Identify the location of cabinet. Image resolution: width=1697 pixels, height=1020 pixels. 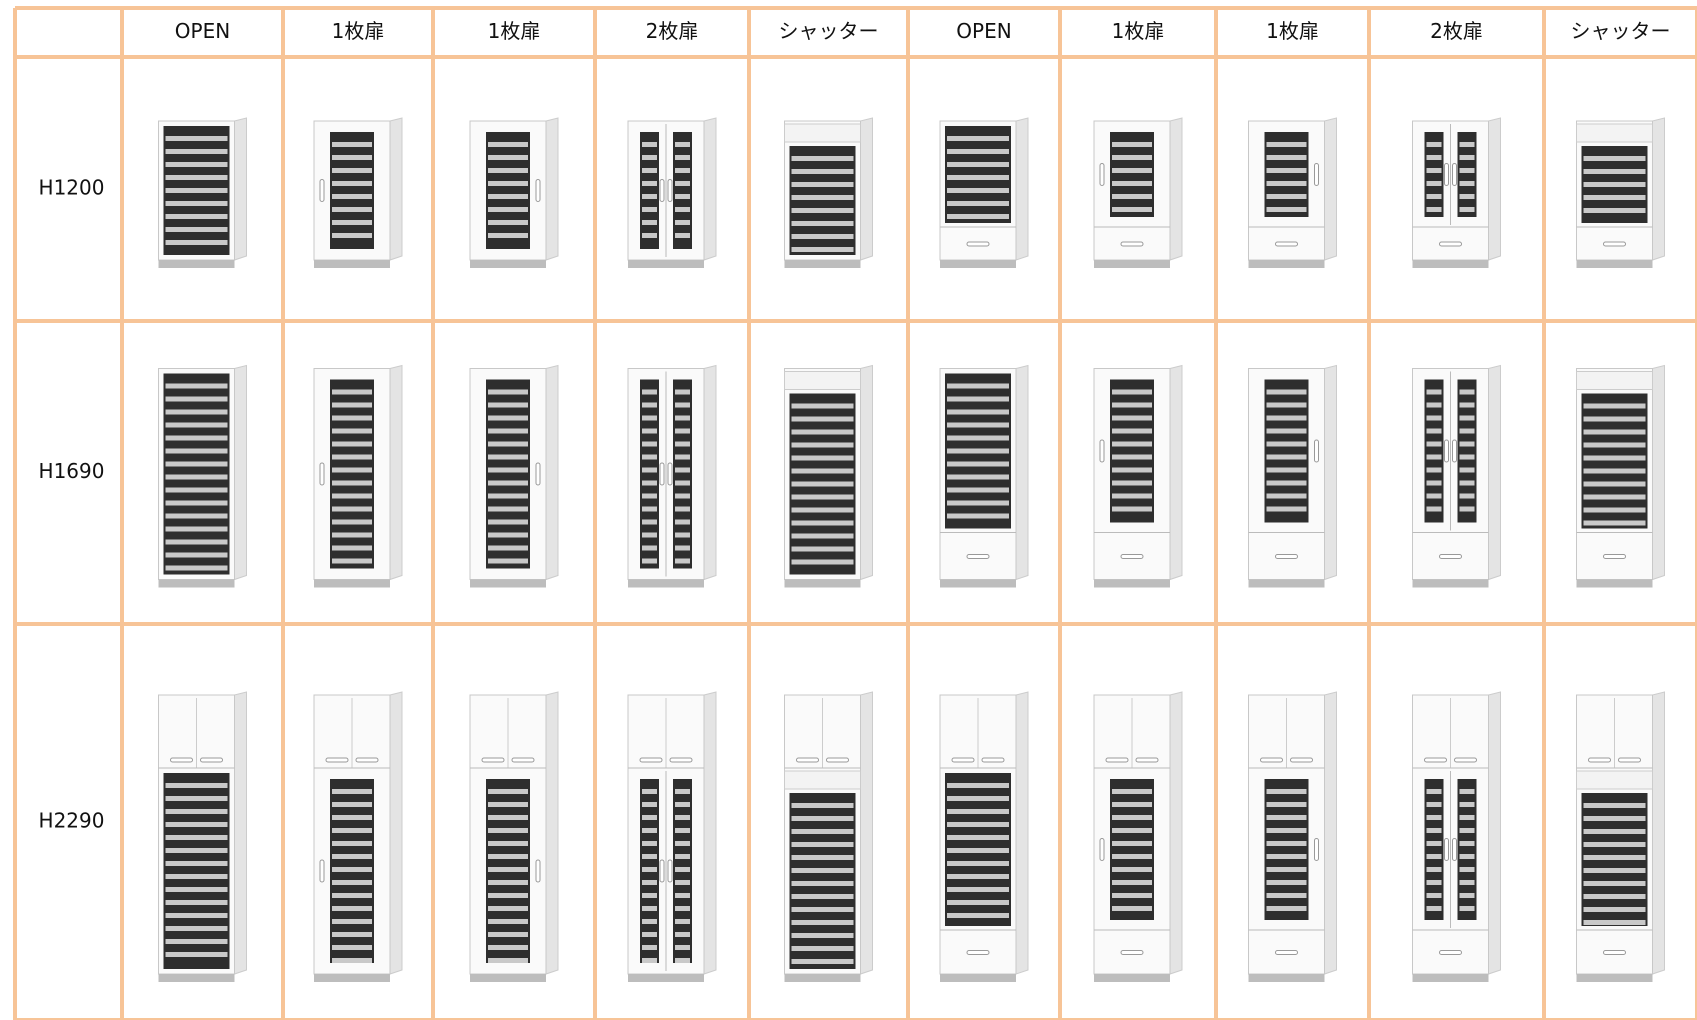
(672, 836).